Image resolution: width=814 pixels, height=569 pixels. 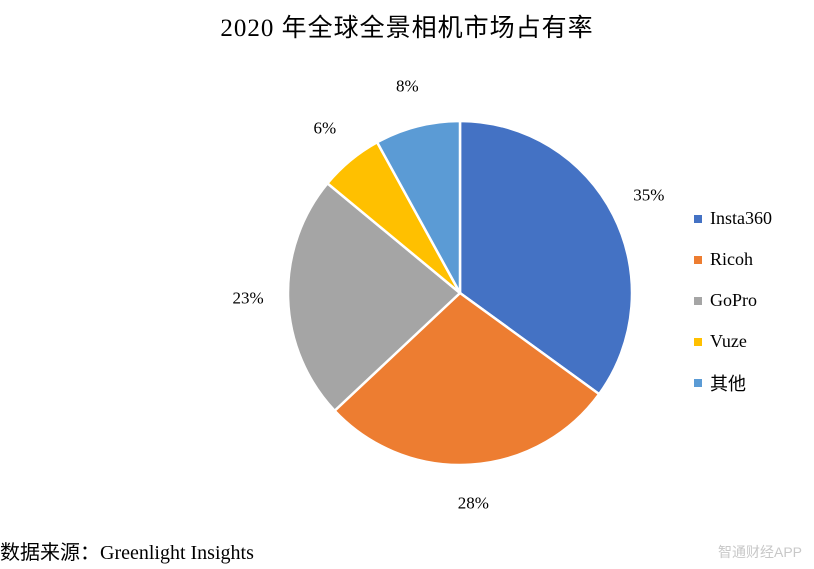 I want to click on legend-label: Insta360, so click(x=741, y=218).